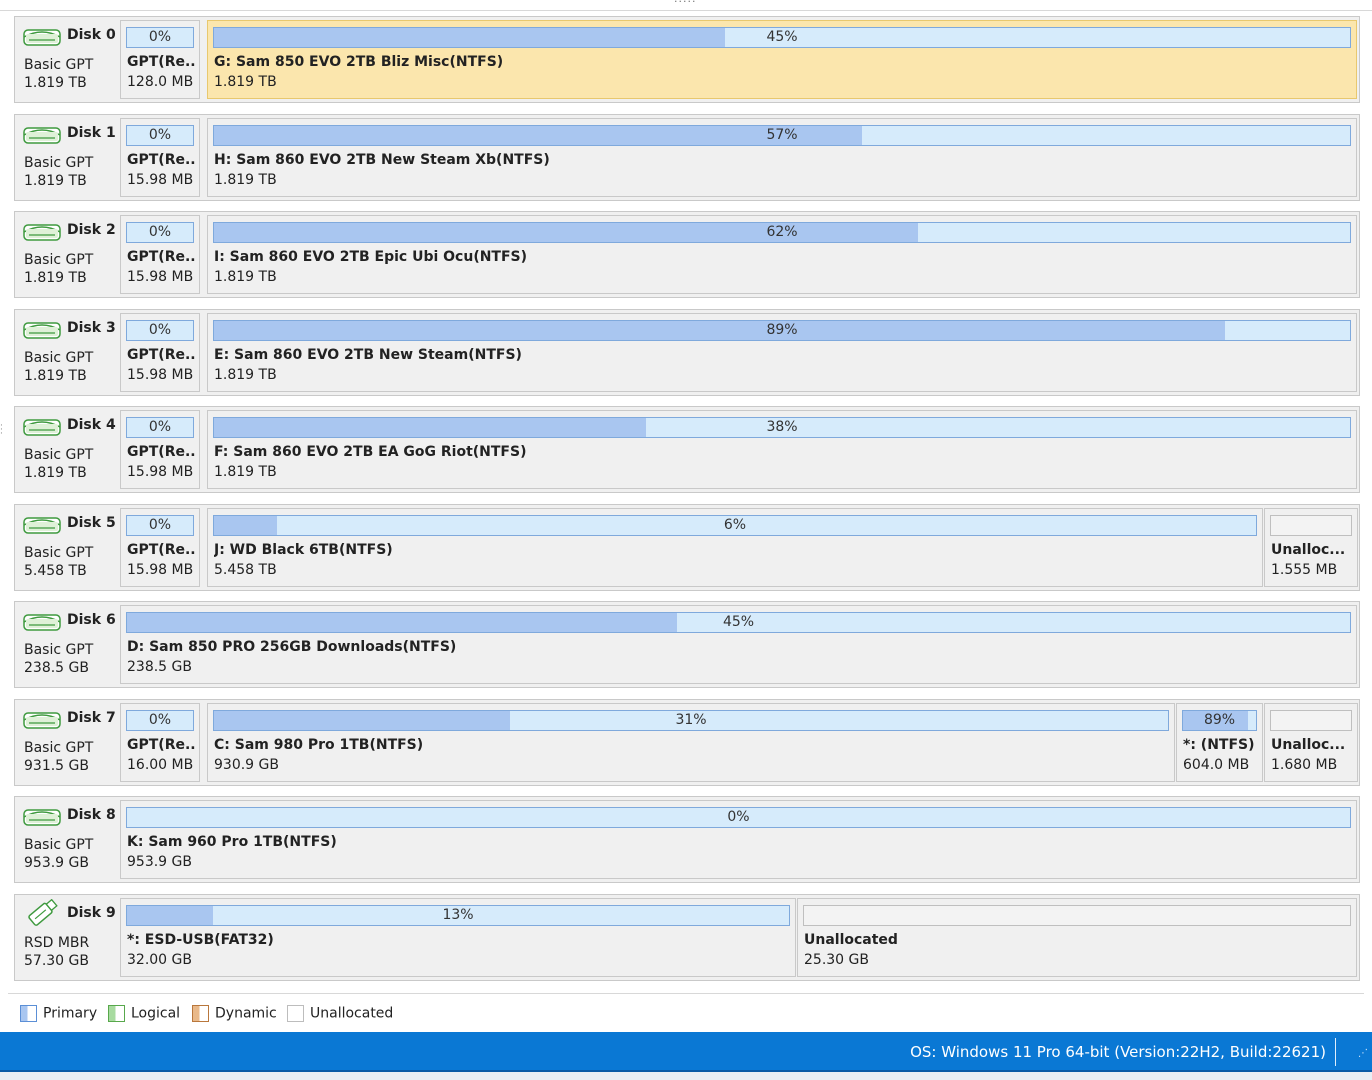 The image size is (1372, 1080). Describe the element at coordinates (67, 254) in the screenshot. I see `disk-info: Disk 2 Basic GPT 1.819 TB` at that location.